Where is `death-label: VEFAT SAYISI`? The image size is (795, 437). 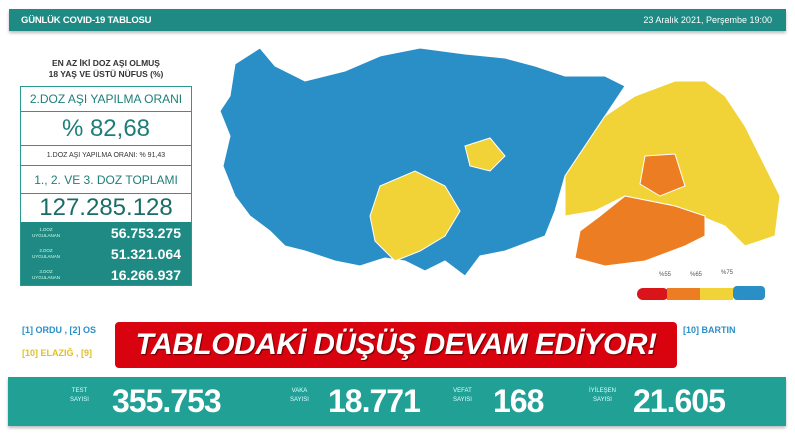
death-label: VEFAT SAYISI is located at coordinates (462, 395).